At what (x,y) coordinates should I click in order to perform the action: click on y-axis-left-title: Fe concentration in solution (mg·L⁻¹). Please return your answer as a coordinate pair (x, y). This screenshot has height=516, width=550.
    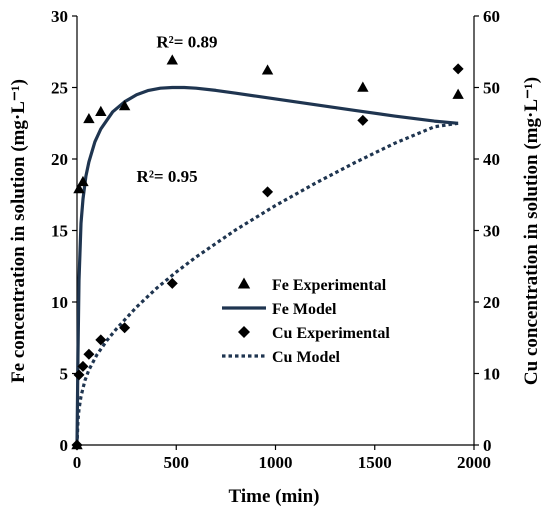
    Looking at the image, I should click on (18, 231).